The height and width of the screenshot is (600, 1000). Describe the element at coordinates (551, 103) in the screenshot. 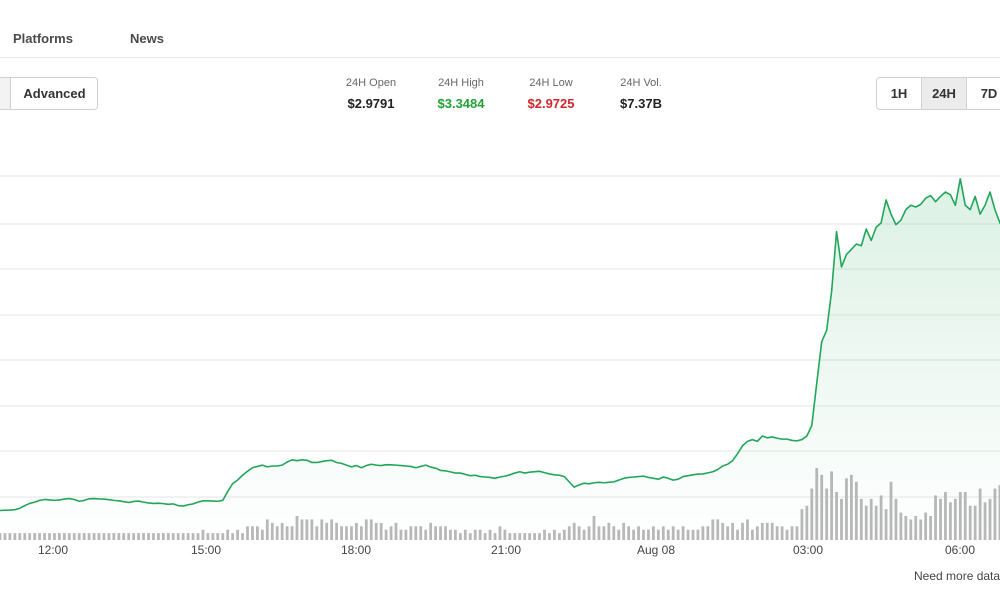

I see `stat-value: $2.9725` at that location.